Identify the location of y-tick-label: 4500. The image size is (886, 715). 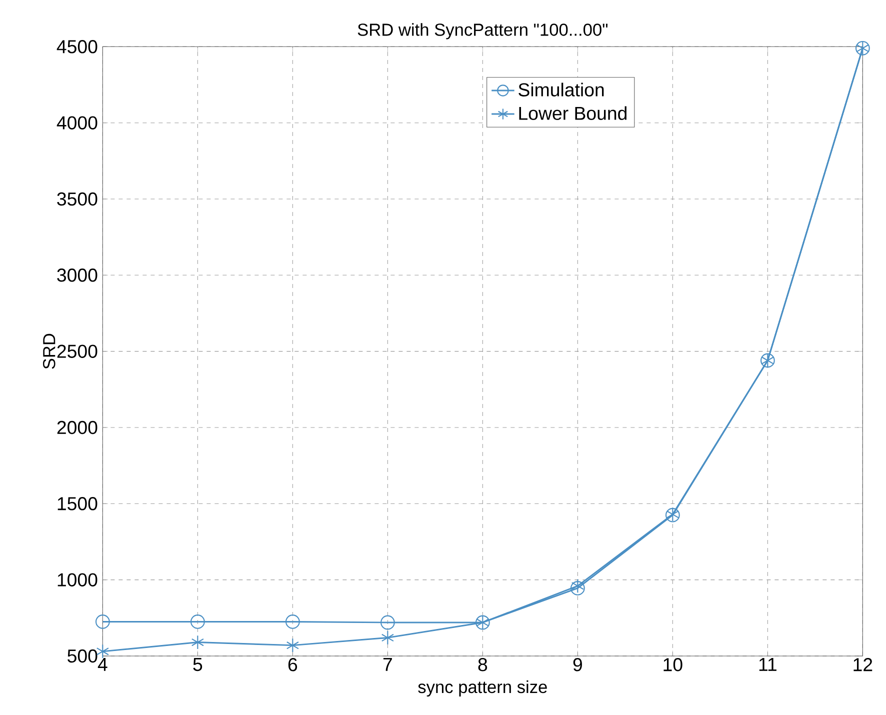
(77, 47).